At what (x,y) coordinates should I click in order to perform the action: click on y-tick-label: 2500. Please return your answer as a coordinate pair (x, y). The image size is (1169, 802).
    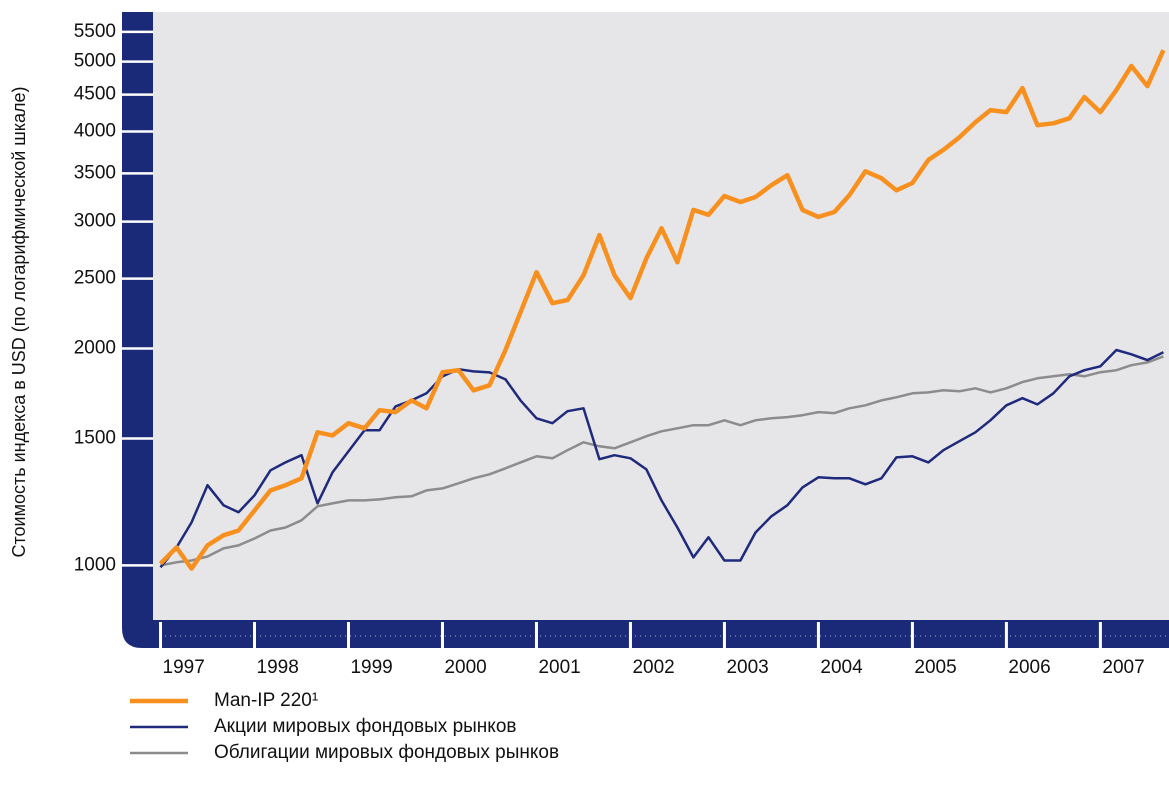
    Looking at the image, I should click on (95, 278).